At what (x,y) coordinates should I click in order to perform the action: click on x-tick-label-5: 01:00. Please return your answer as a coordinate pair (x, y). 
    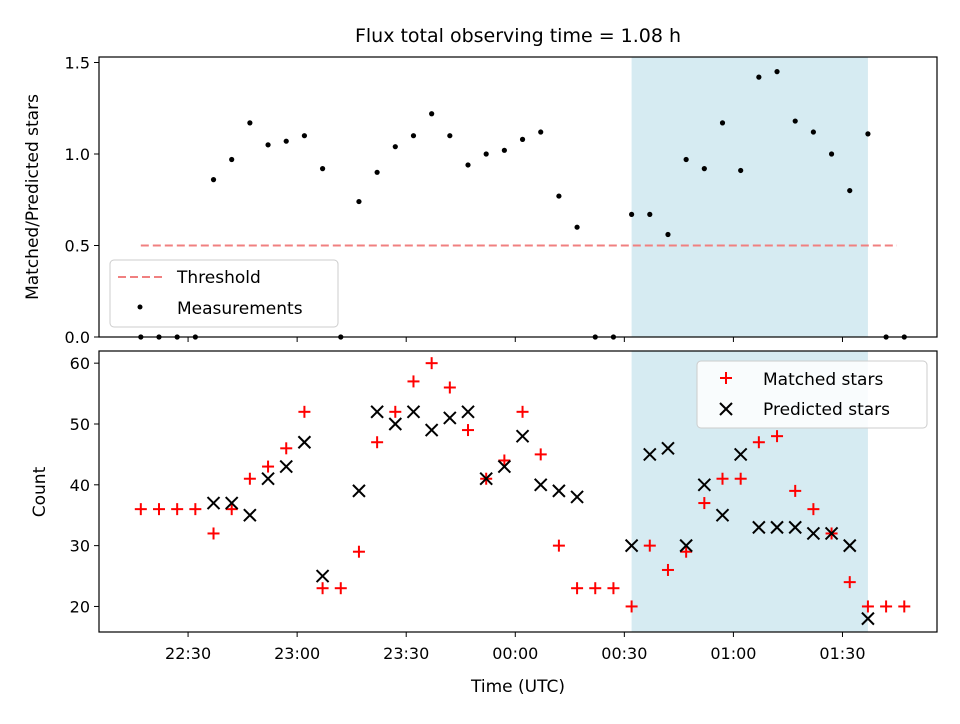
    Looking at the image, I should click on (733, 653).